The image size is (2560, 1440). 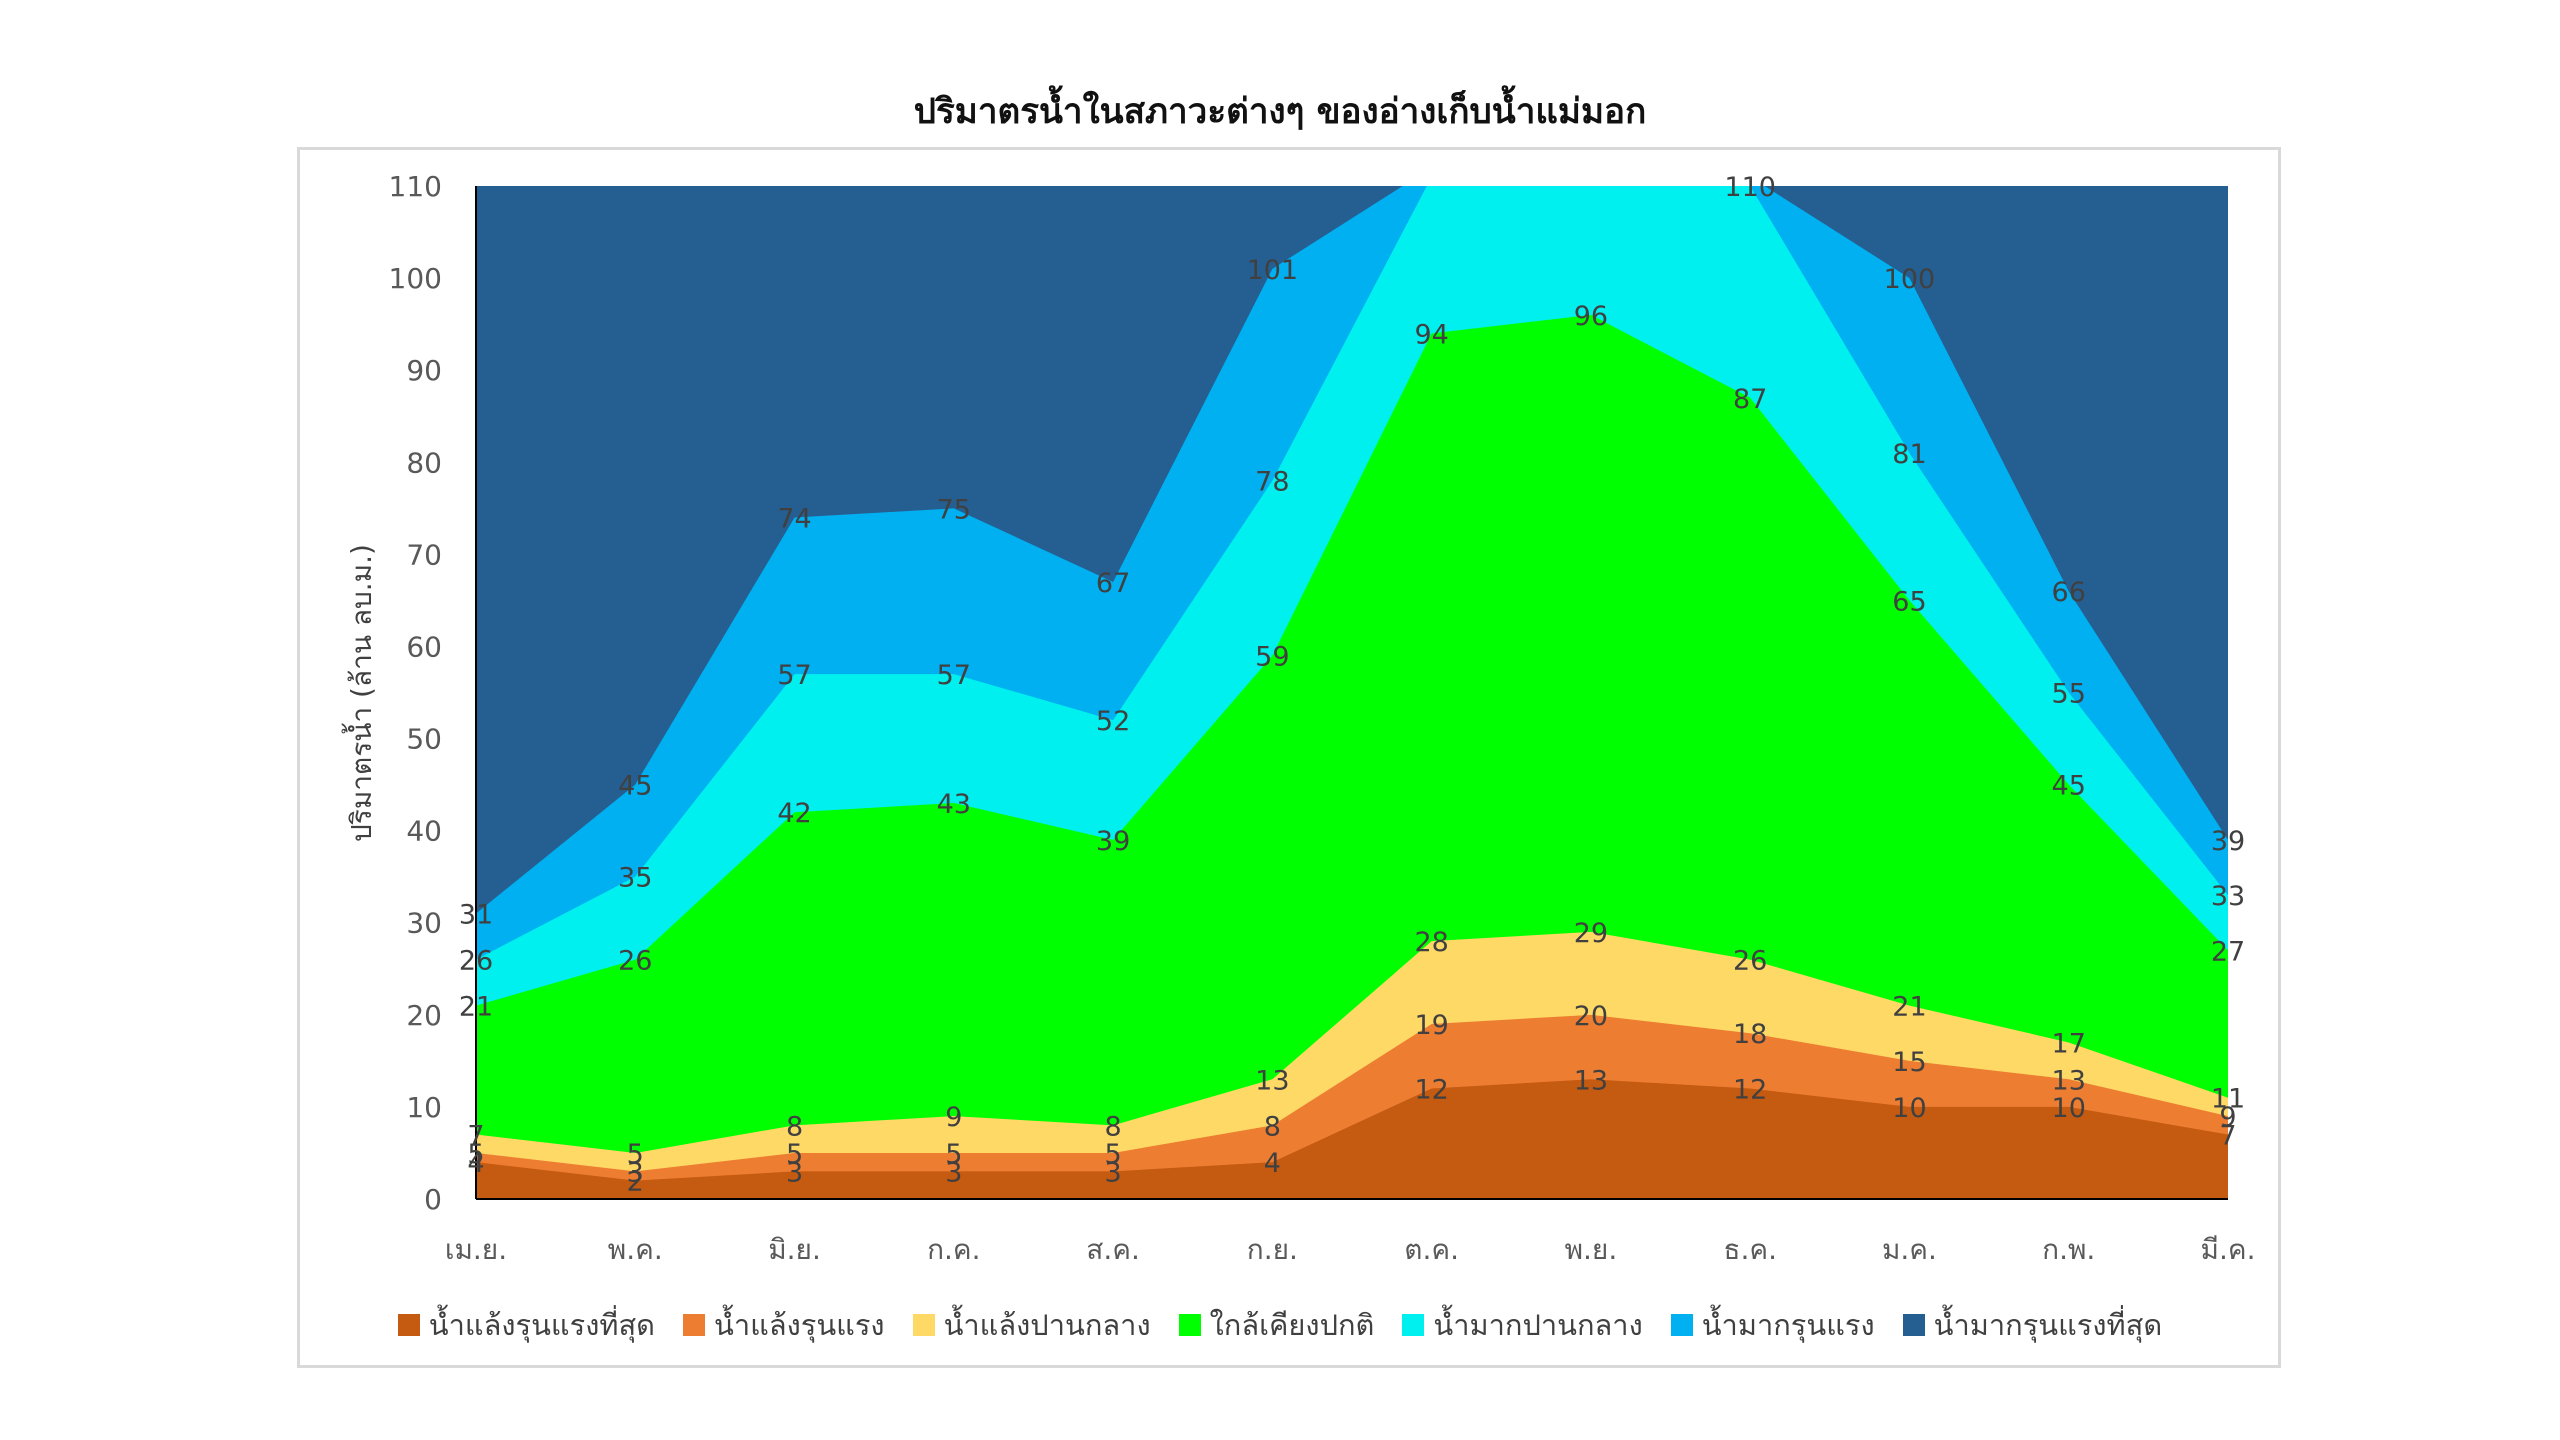 I want to click on data-label: 101, so click(x=1273, y=270).